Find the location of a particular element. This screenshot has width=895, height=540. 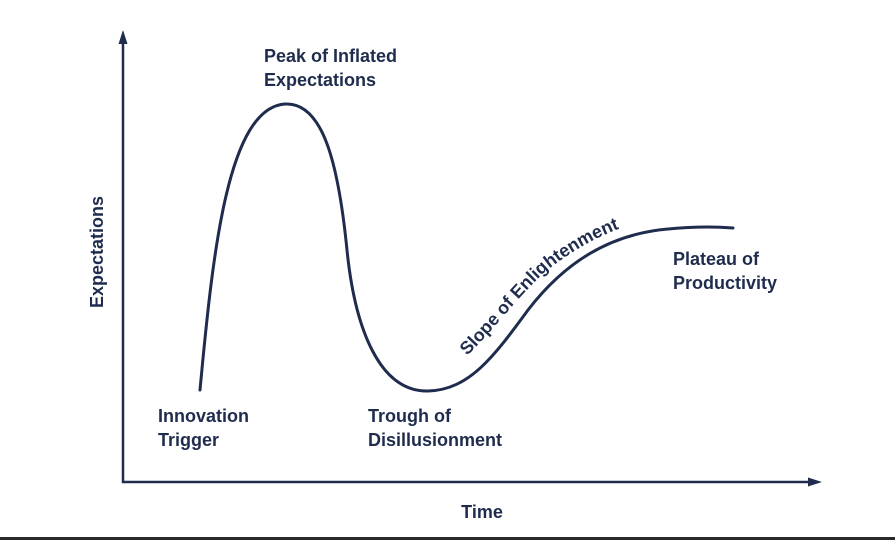

trough-label-line1: Trough of is located at coordinates (410, 416).